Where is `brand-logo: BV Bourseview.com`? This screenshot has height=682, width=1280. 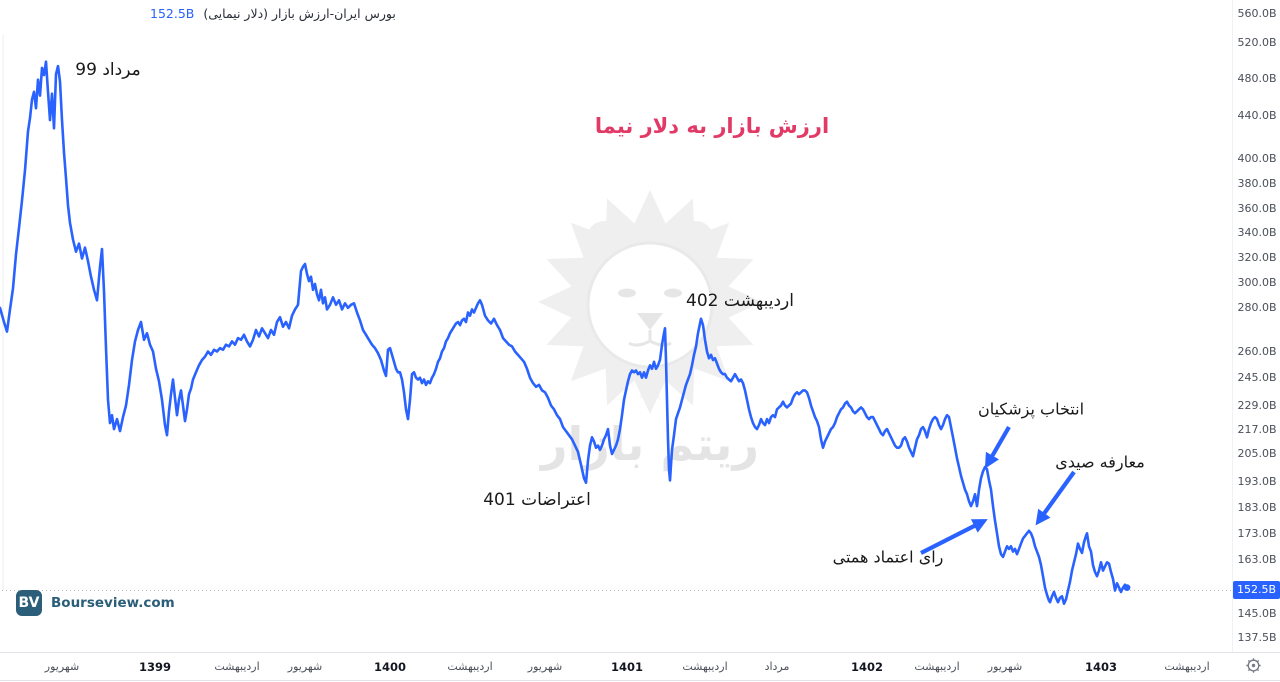 brand-logo: BV Bourseview.com is located at coordinates (95, 603).